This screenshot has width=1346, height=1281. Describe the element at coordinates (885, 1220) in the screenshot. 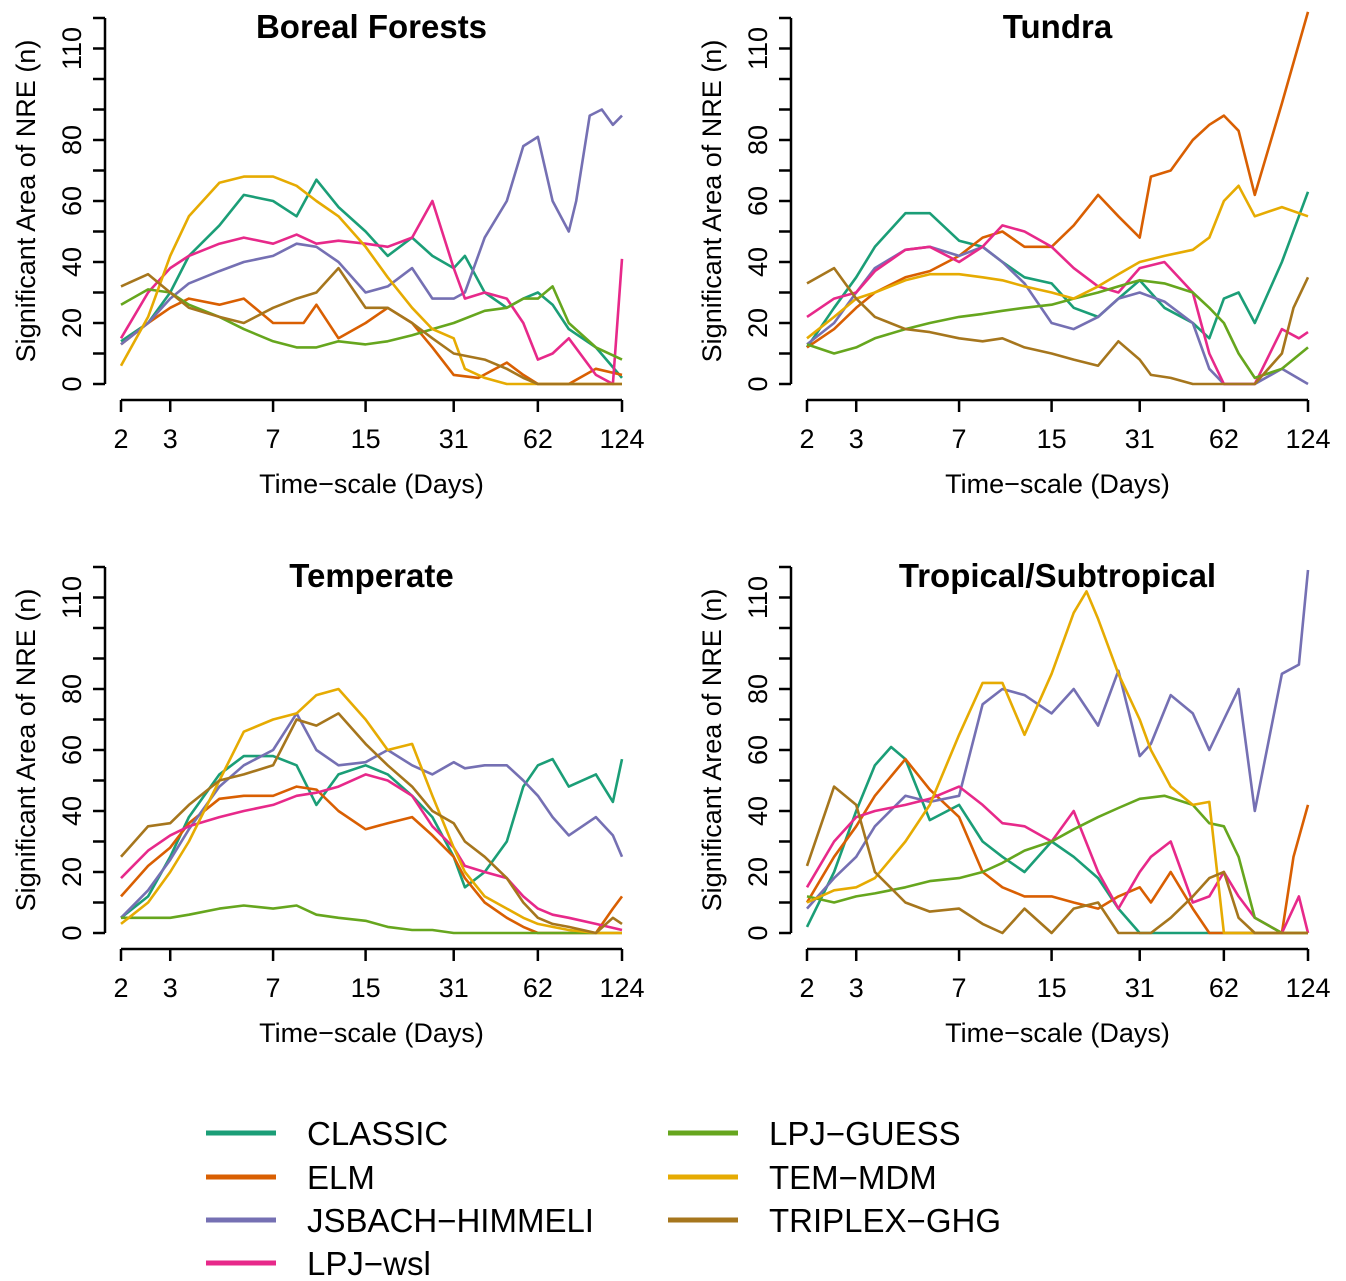

I see `legend-label: TRIPLEX−GHG` at that location.